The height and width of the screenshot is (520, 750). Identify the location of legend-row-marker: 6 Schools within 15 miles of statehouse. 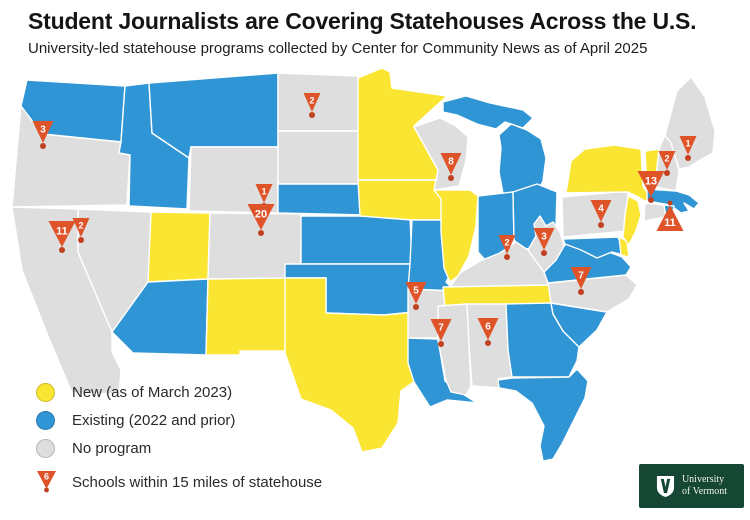
(201, 482).